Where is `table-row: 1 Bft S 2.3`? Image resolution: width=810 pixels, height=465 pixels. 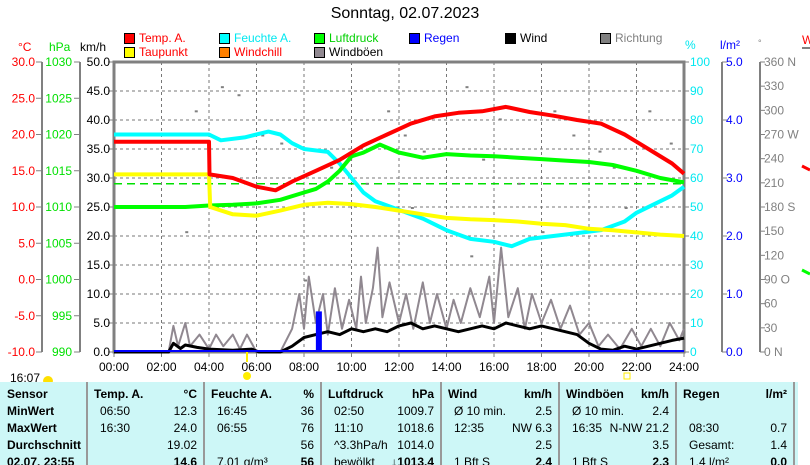 table-row: 1 Bft S 2.3 is located at coordinates (617, 459).